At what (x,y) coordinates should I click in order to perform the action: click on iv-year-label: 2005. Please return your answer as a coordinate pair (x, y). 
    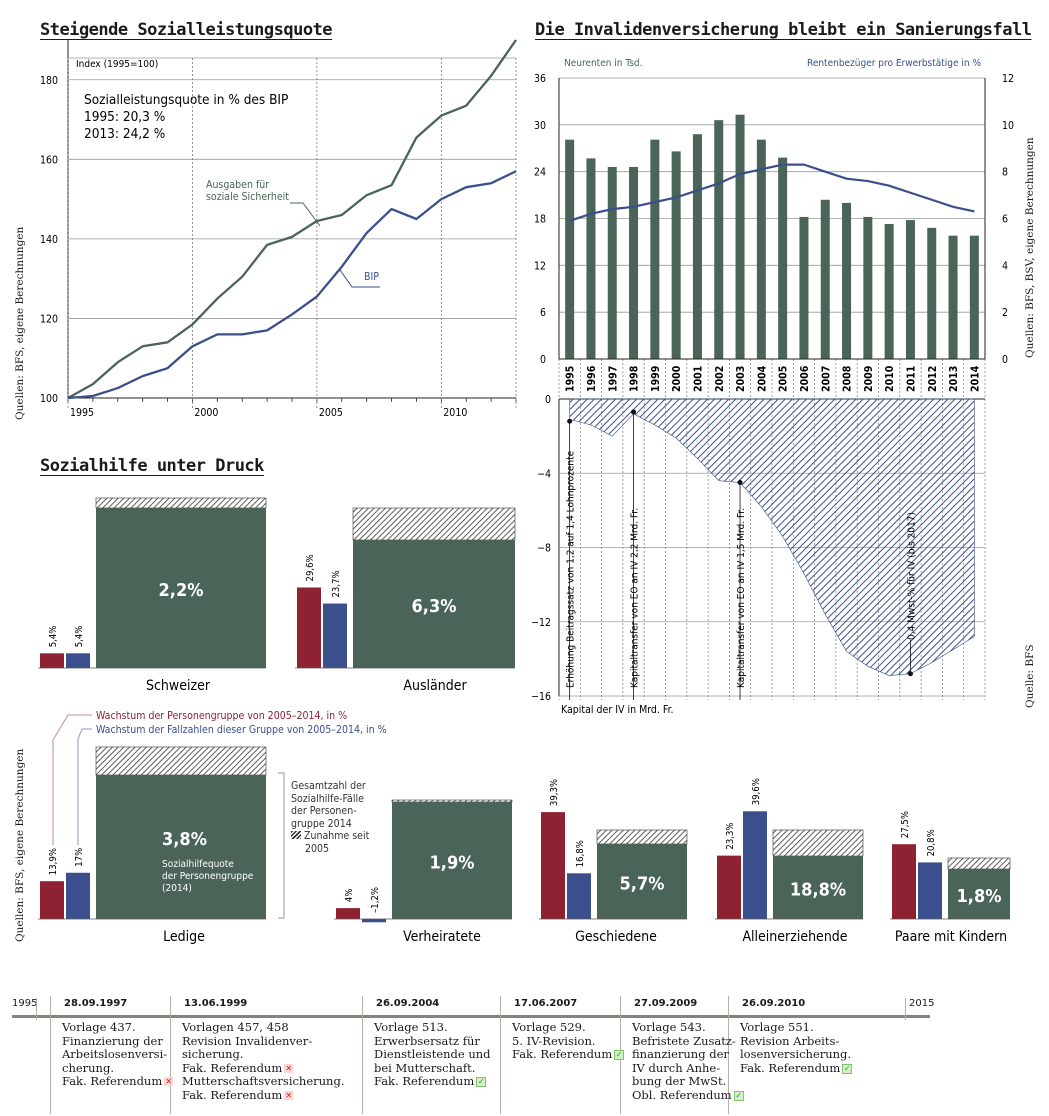
    Looking at the image, I should click on (784, 379).